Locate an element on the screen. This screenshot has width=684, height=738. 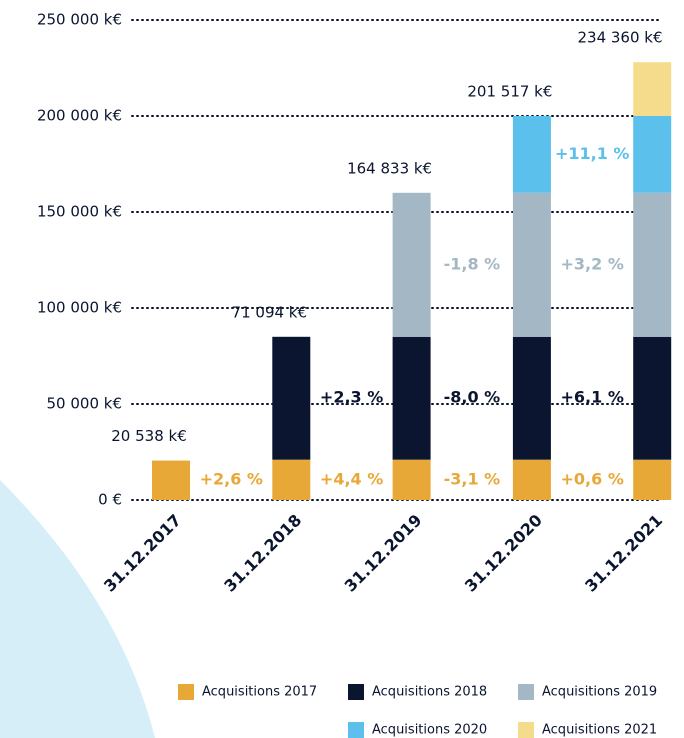
x-tick-label: 31.12.2017 is located at coordinates (142, 553).